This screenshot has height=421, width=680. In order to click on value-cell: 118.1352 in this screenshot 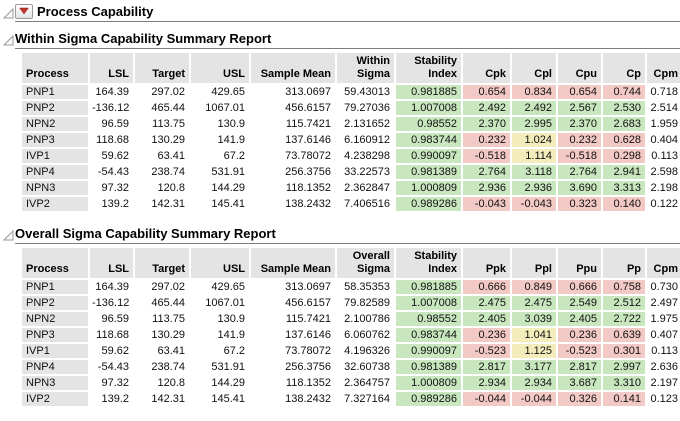, I will do `click(294, 384)`.